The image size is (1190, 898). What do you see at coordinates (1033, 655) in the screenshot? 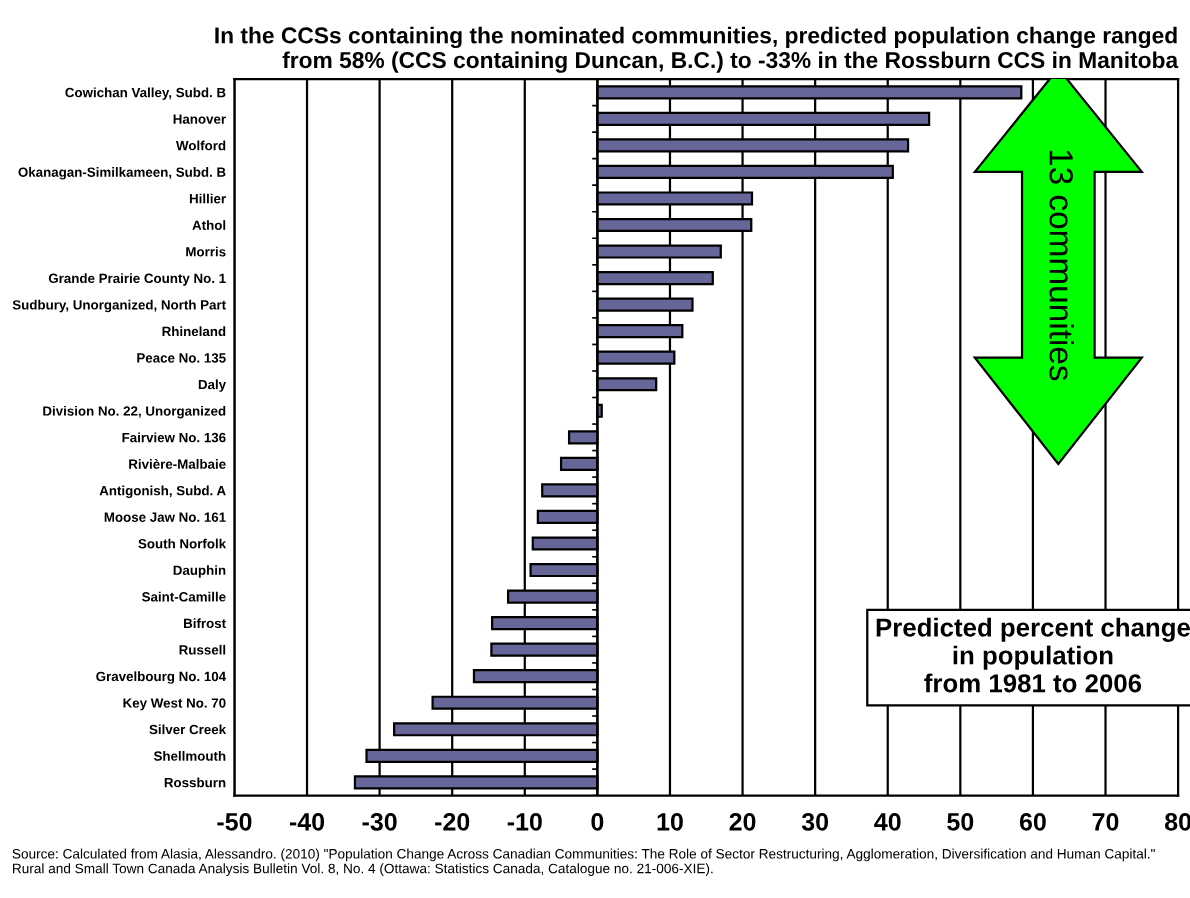
I see `annotation: Predicted percent change in population from 1981 to 2006` at bounding box center [1033, 655].